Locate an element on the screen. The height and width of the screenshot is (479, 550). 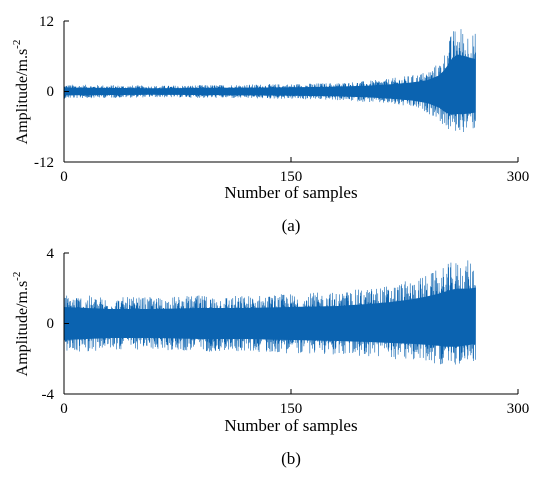
y-axis-title-a-main: Amplitude/m.s is located at coordinates (22, 97).